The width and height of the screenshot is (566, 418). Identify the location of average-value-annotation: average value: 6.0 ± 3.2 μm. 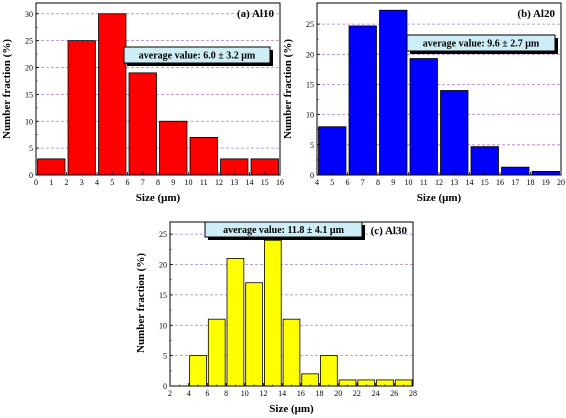
(197, 56).